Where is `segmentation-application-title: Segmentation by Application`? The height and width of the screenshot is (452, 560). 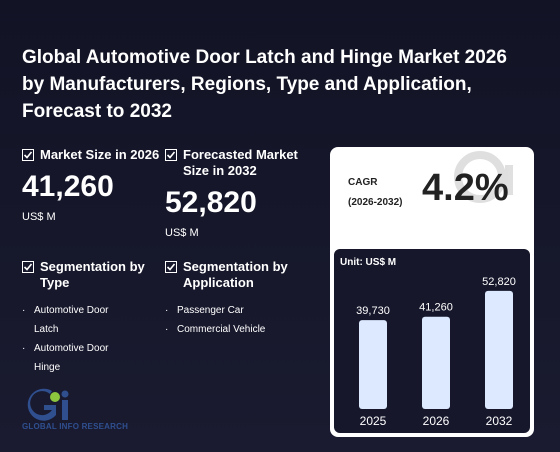 segmentation-application-title: Segmentation by Application is located at coordinates (235, 274).